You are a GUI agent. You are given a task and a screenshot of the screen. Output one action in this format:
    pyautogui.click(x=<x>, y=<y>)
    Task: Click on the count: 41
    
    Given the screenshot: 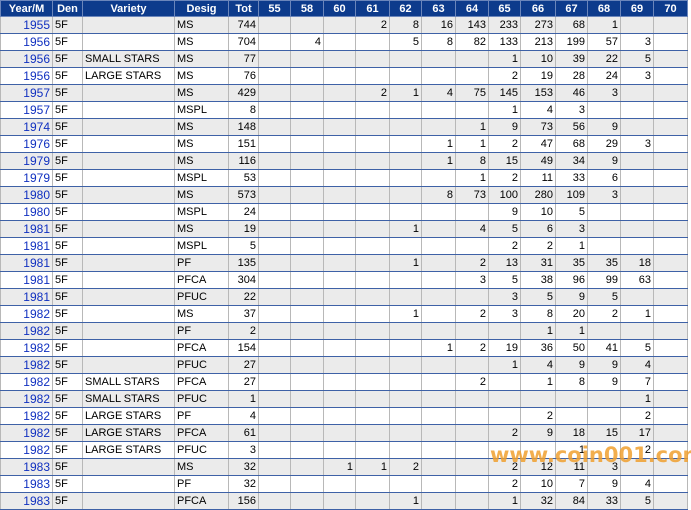 What is the action you would take?
    pyautogui.click(x=604, y=348)
    